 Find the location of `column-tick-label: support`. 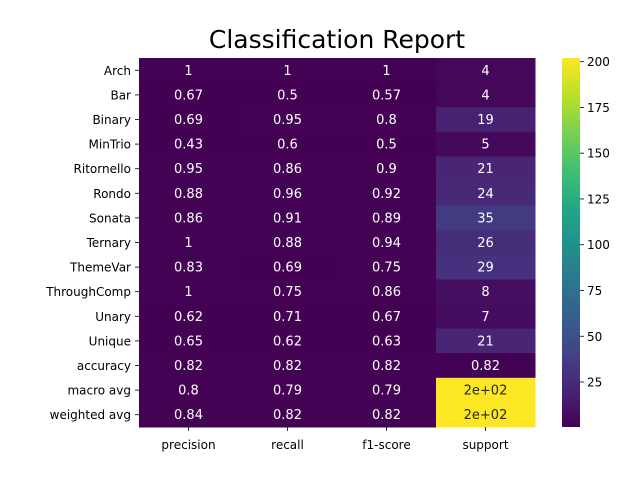

column-tick-label: support is located at coordinates (485, 445).